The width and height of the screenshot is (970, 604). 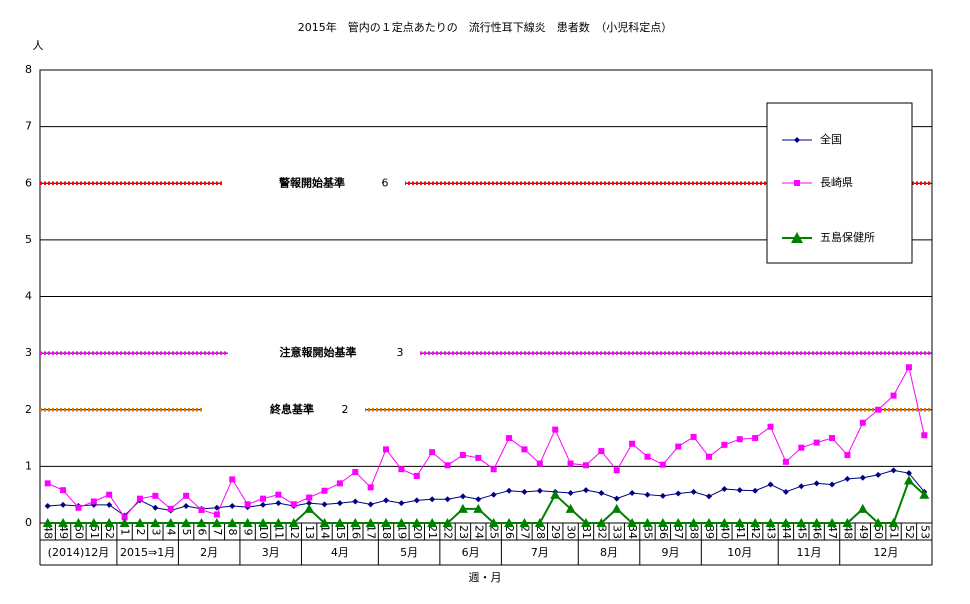 I want to click on x-tick-label: 7, so click(x=217, y=532).